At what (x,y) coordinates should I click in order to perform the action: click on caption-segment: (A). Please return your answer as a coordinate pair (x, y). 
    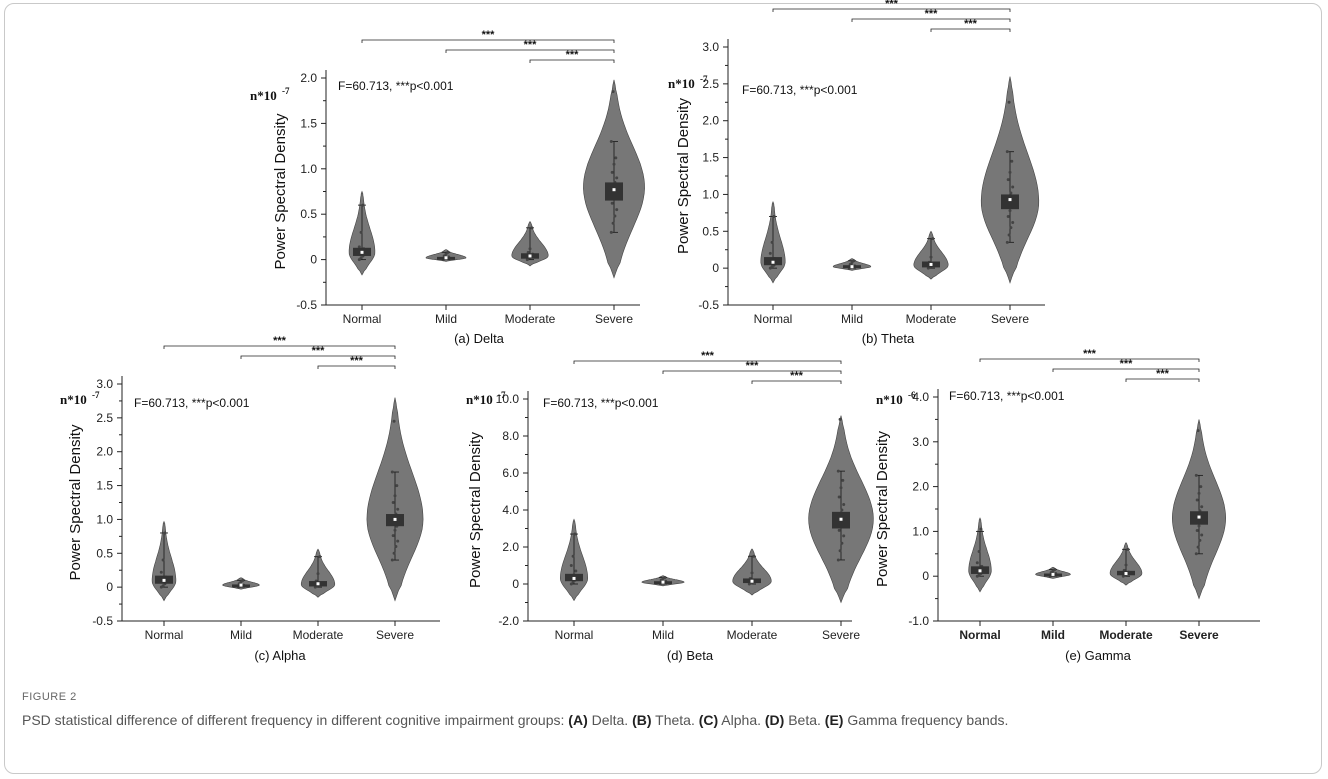
    Looking at the image, I should click on (578, 720).